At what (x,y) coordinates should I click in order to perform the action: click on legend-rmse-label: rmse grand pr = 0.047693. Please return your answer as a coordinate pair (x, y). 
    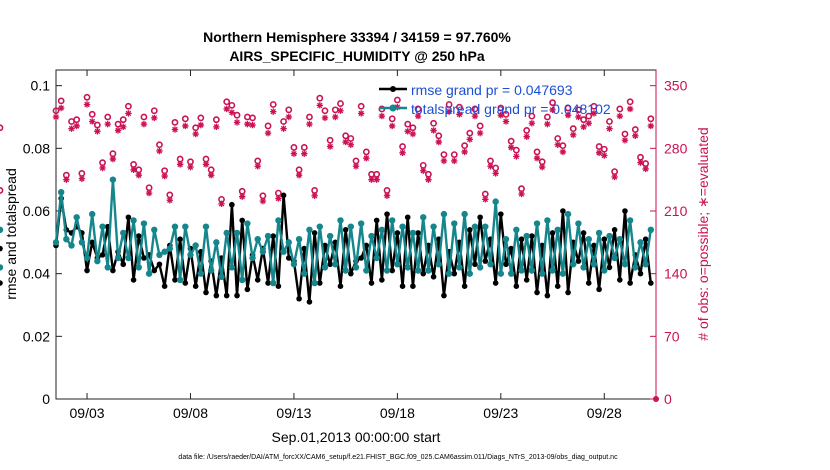
    Looking at the image, I should click on (492, 90).